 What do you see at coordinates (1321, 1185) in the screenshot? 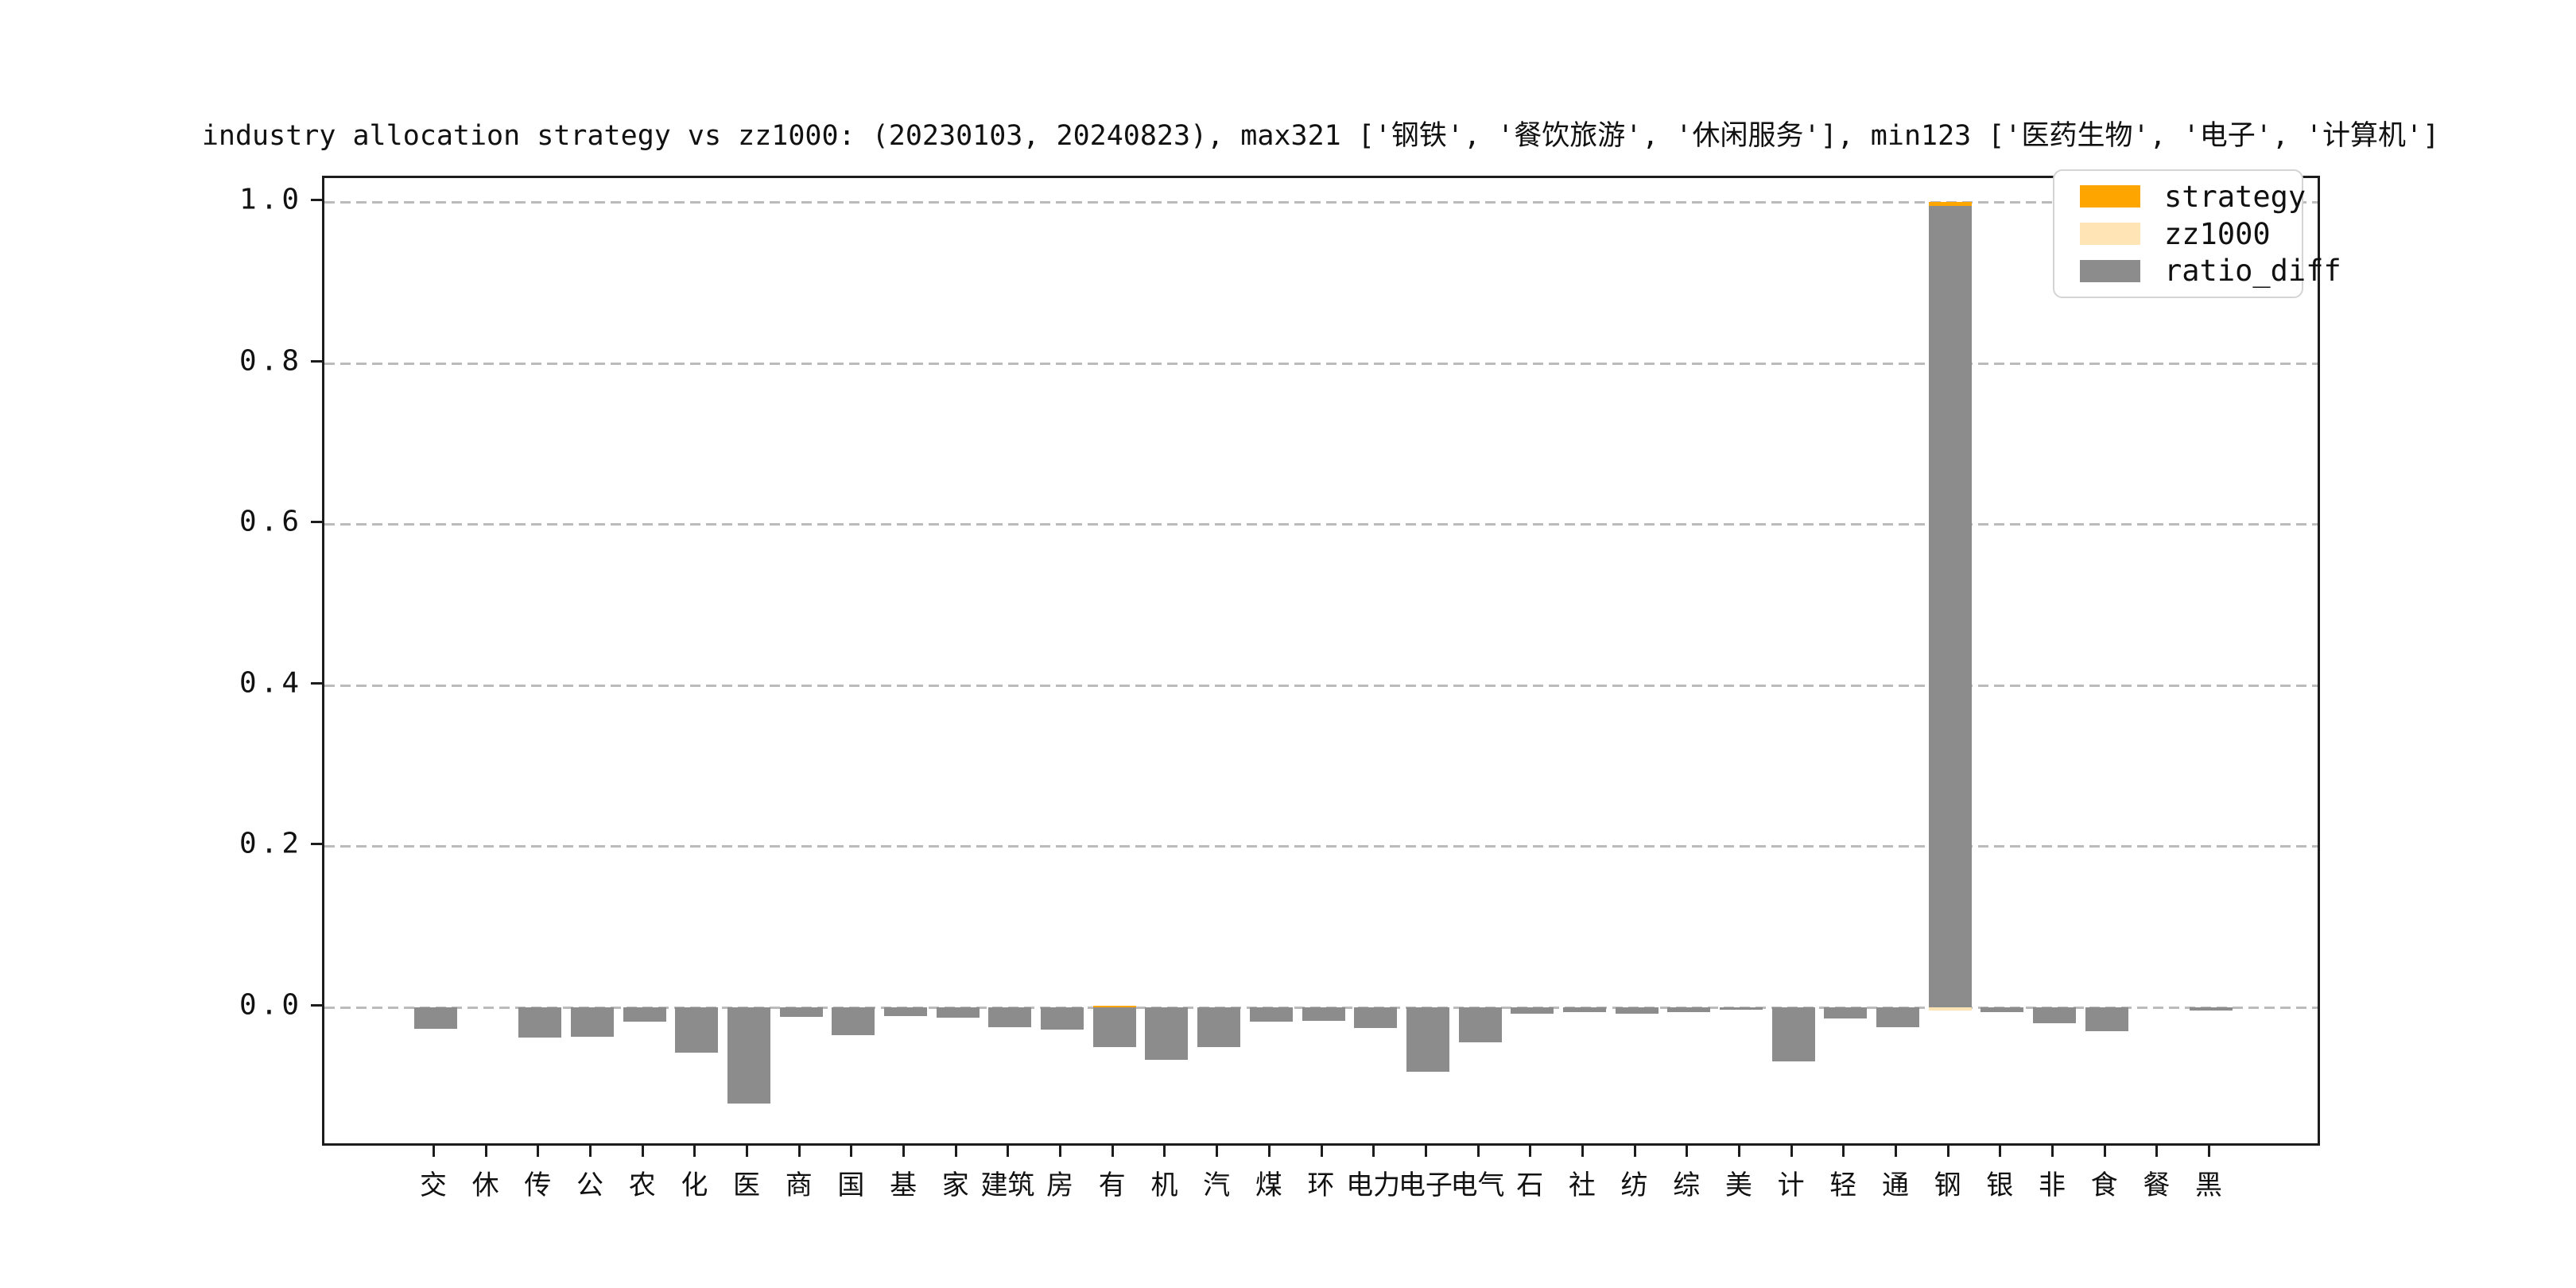
I see `x-tick-label: 环` at bounding box center [1321, 1185].